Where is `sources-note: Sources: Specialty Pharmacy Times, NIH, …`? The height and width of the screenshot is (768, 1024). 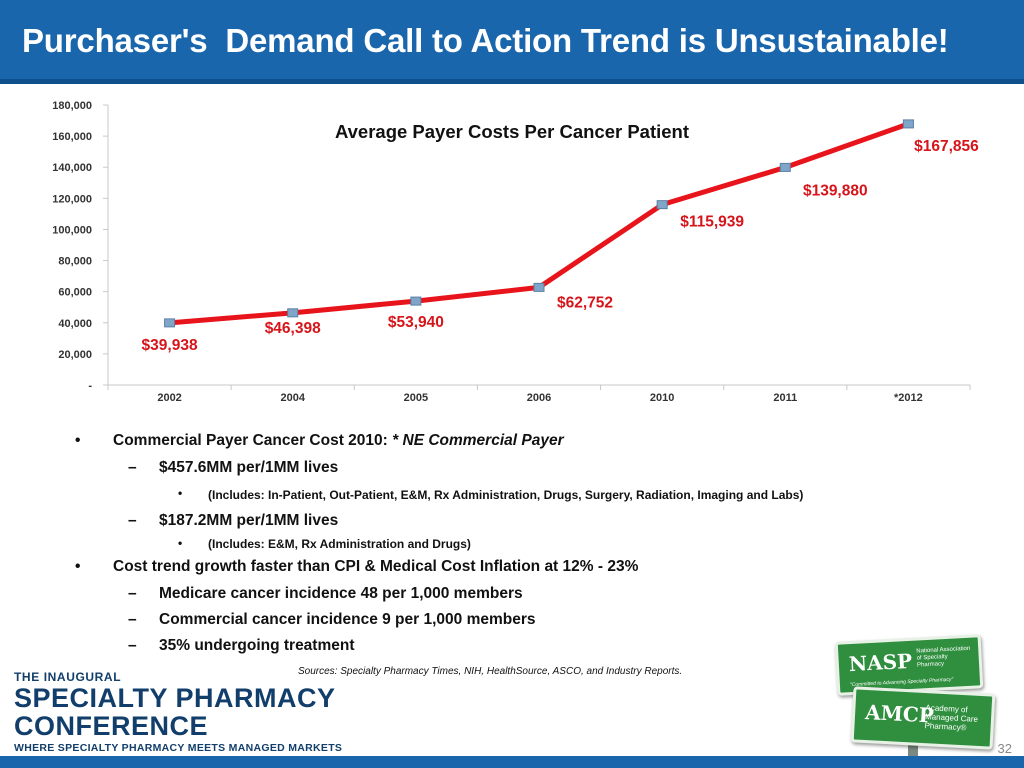 sources-note: Sources: Specialty Pharmacy Times, NIH, … is located at coordinates (490, 671).